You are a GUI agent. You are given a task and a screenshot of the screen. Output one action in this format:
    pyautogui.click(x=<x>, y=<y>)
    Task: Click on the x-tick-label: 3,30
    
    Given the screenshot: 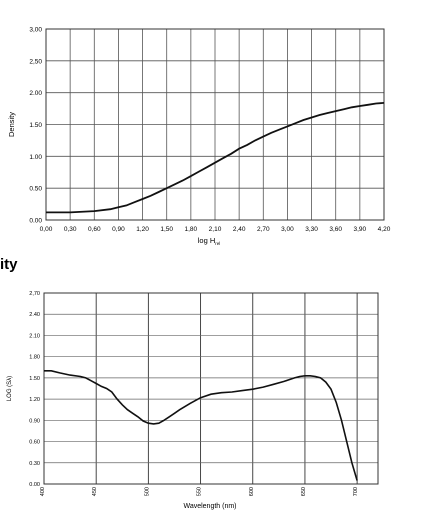 What is the action you would take?
    pyautogui.click(x=311, y=229)
    